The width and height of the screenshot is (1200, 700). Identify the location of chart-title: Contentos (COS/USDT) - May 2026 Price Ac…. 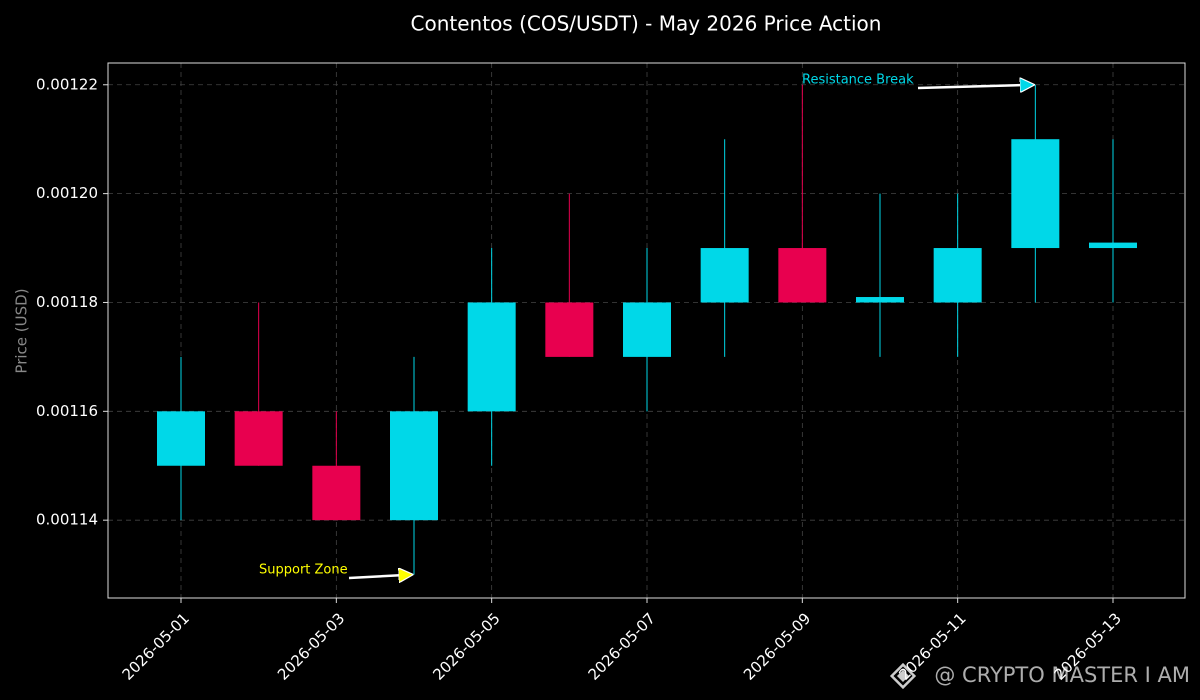
(646, 24).